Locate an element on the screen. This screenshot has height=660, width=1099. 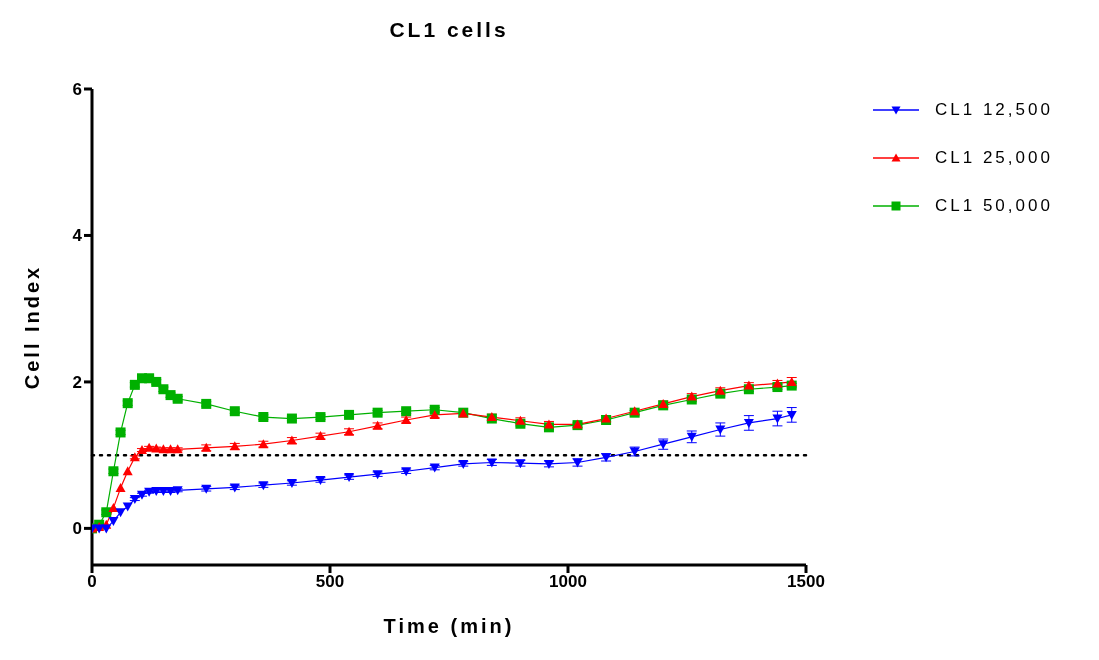
y-axis-title: Cell Index is located at coordinates (32, 327).